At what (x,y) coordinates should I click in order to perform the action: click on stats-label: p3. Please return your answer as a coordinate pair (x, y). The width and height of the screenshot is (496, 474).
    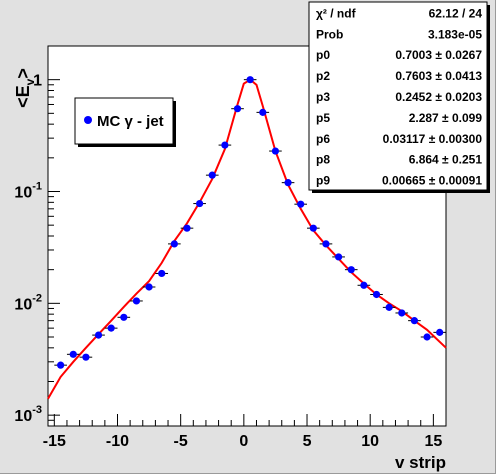
    Looking at the image, I should click on (323, 97).